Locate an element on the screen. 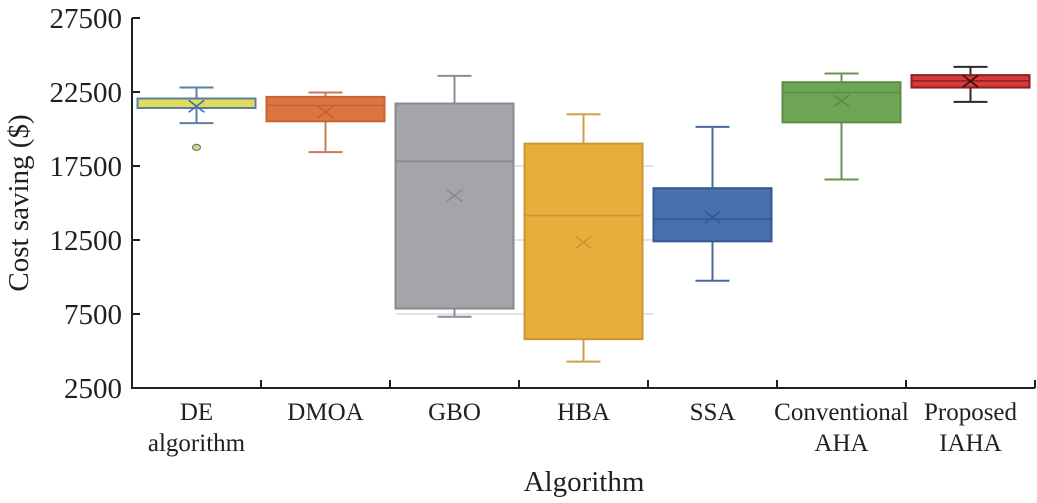 This screenshot has width=1037, height=503. y-tick-label: 27500 is located at coordinates (86, 19).